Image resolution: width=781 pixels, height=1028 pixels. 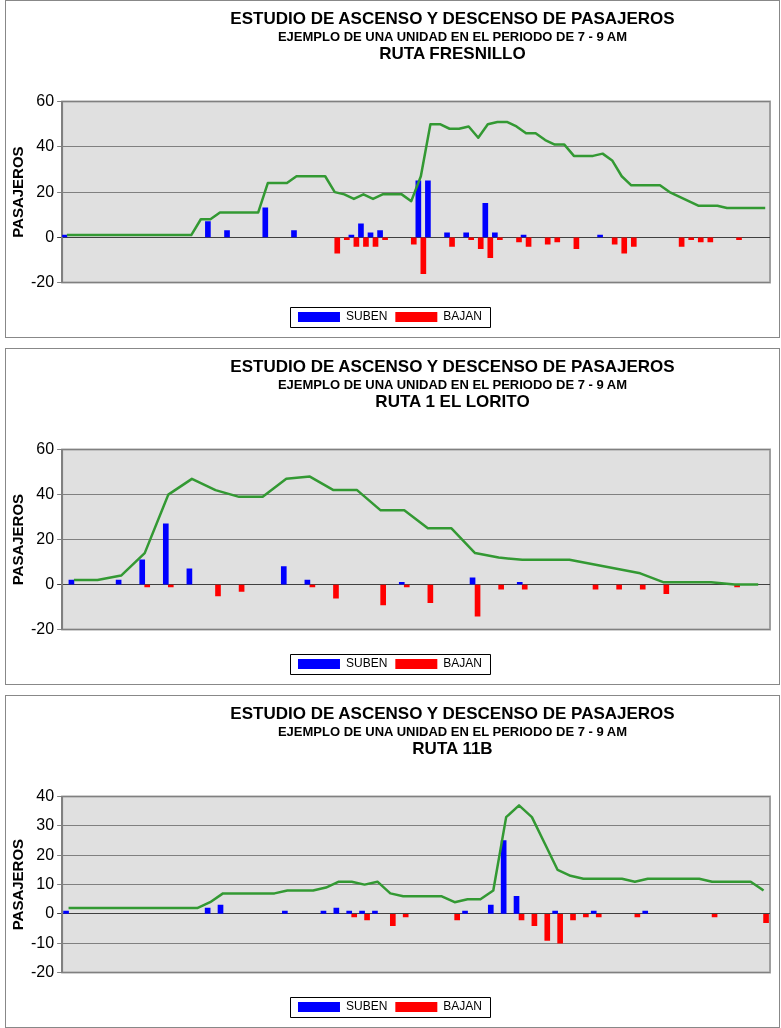 What do you see at coordinates (45, 884) in the screenshot?
I see `y-tick-label: 10` at bounding box center [45, 884].